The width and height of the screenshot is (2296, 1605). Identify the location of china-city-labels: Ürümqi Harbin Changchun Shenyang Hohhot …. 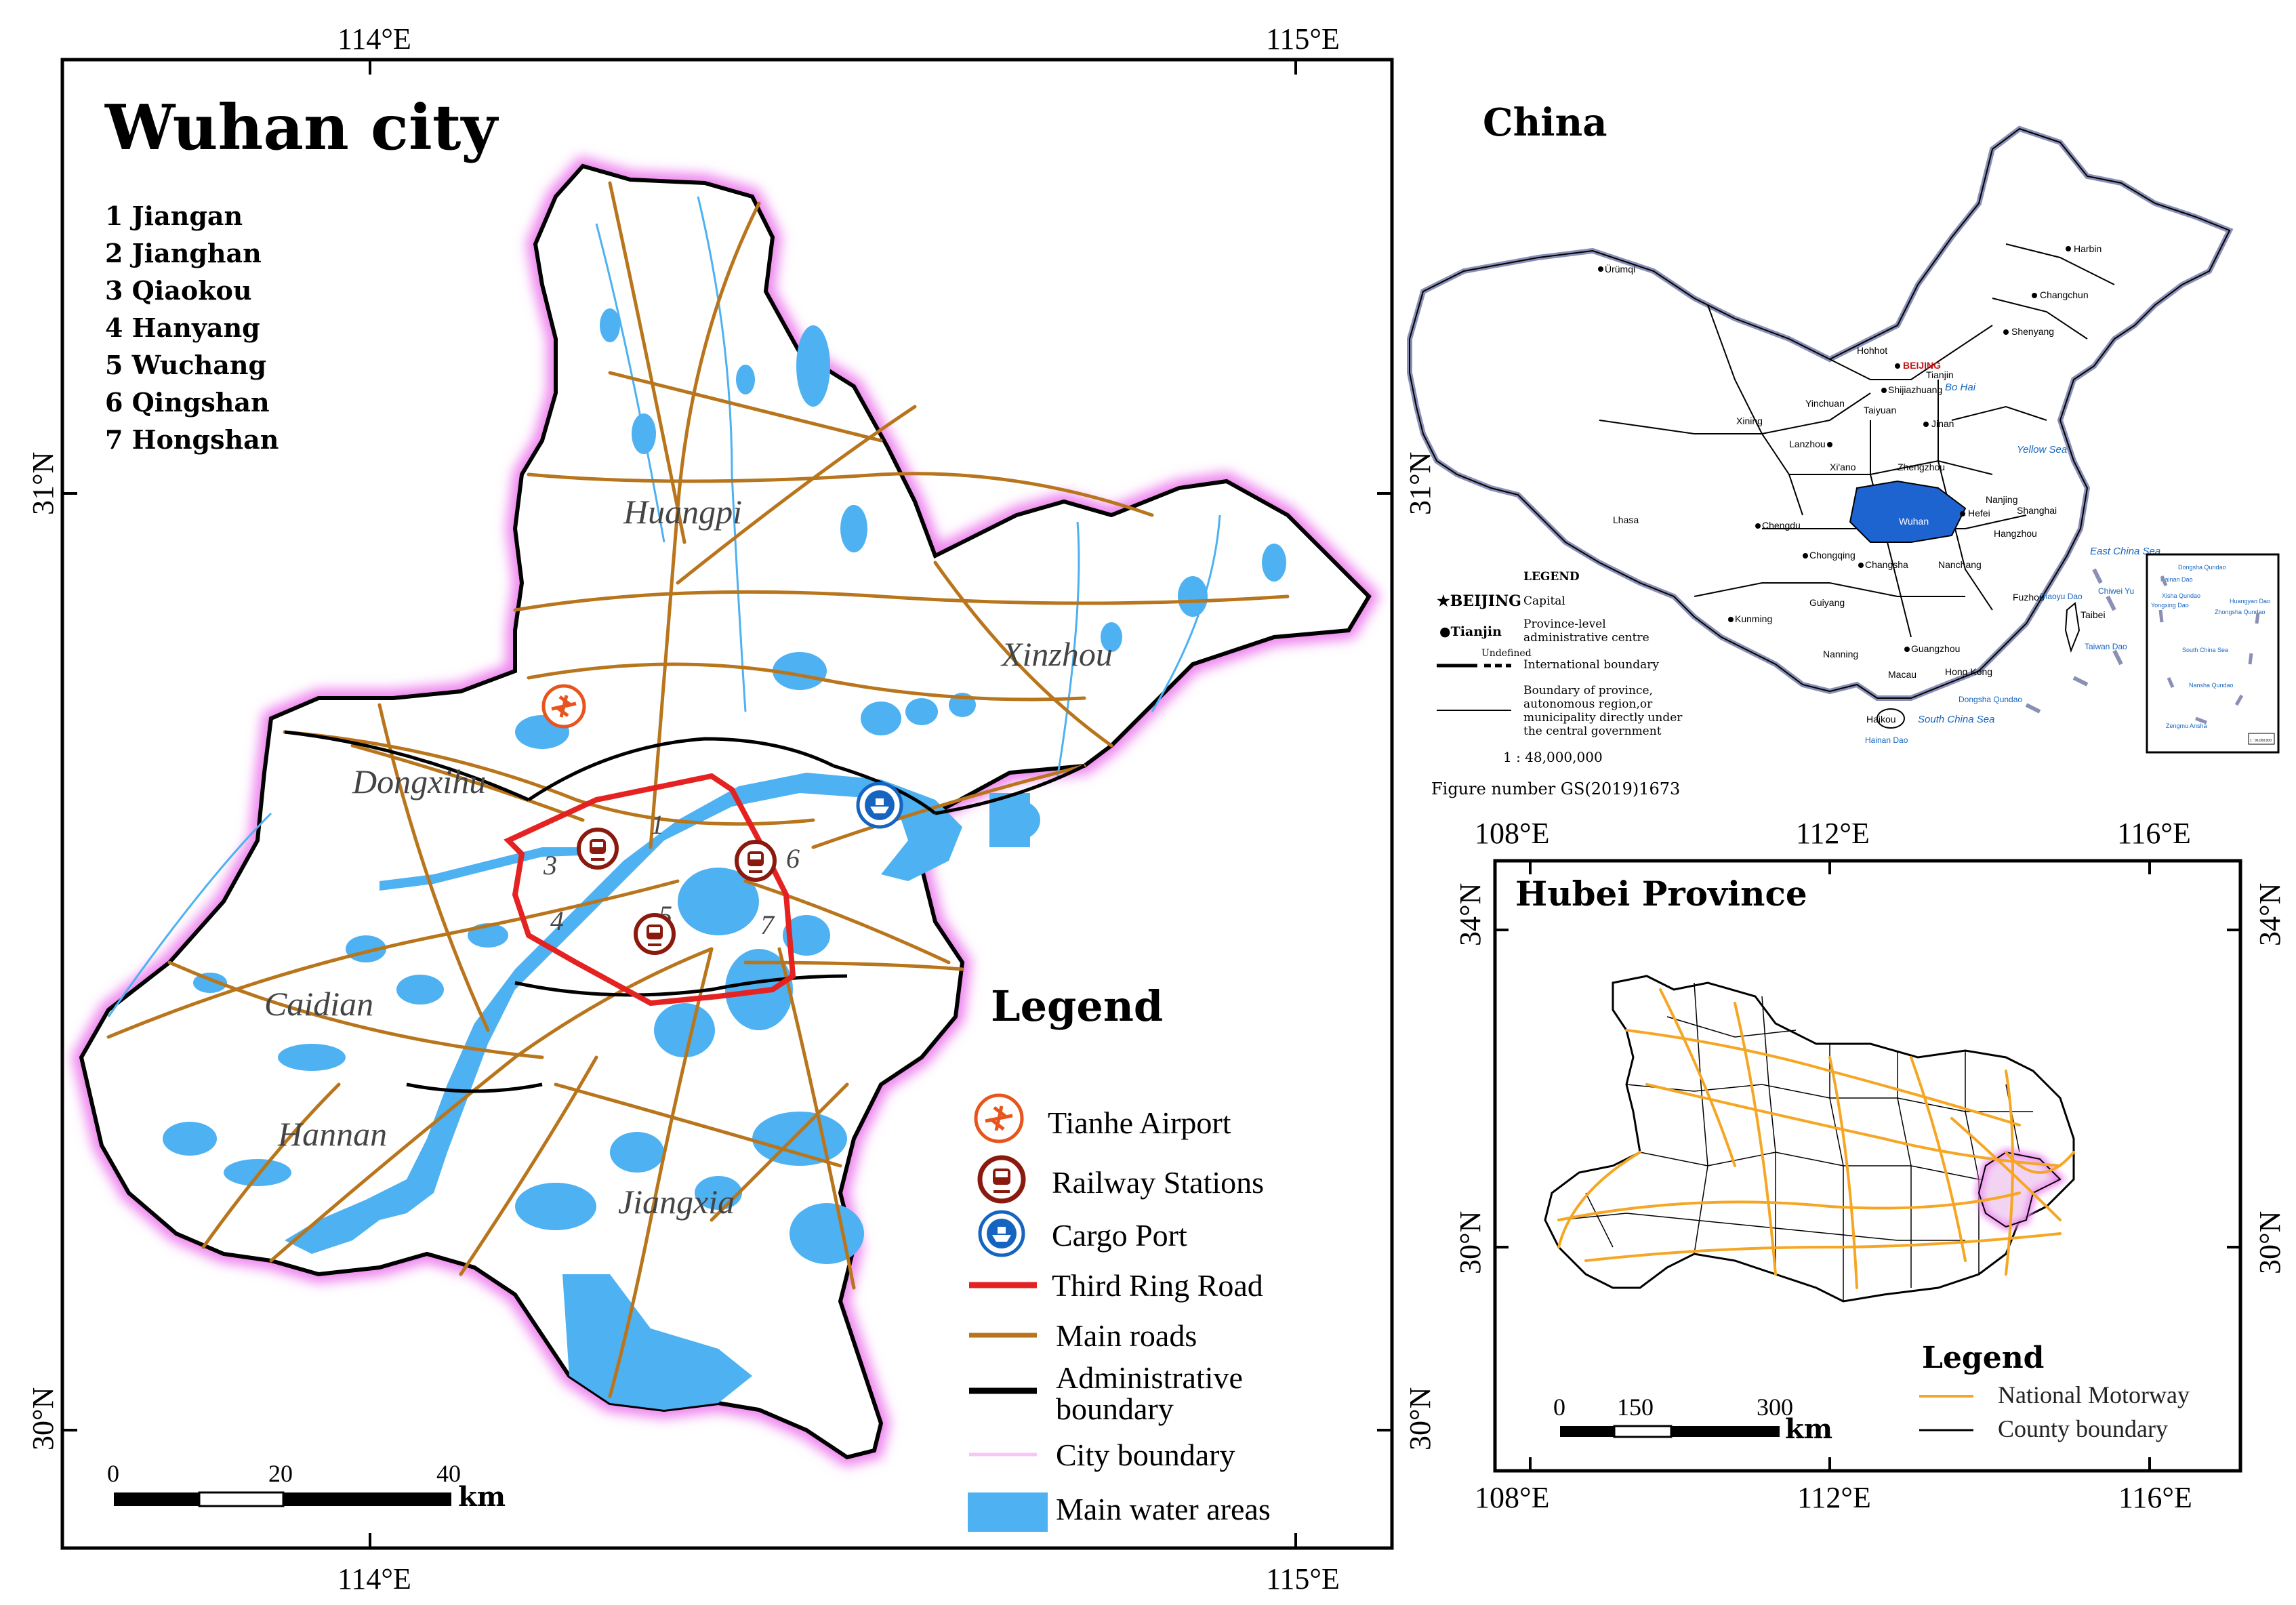
(1855, 484).